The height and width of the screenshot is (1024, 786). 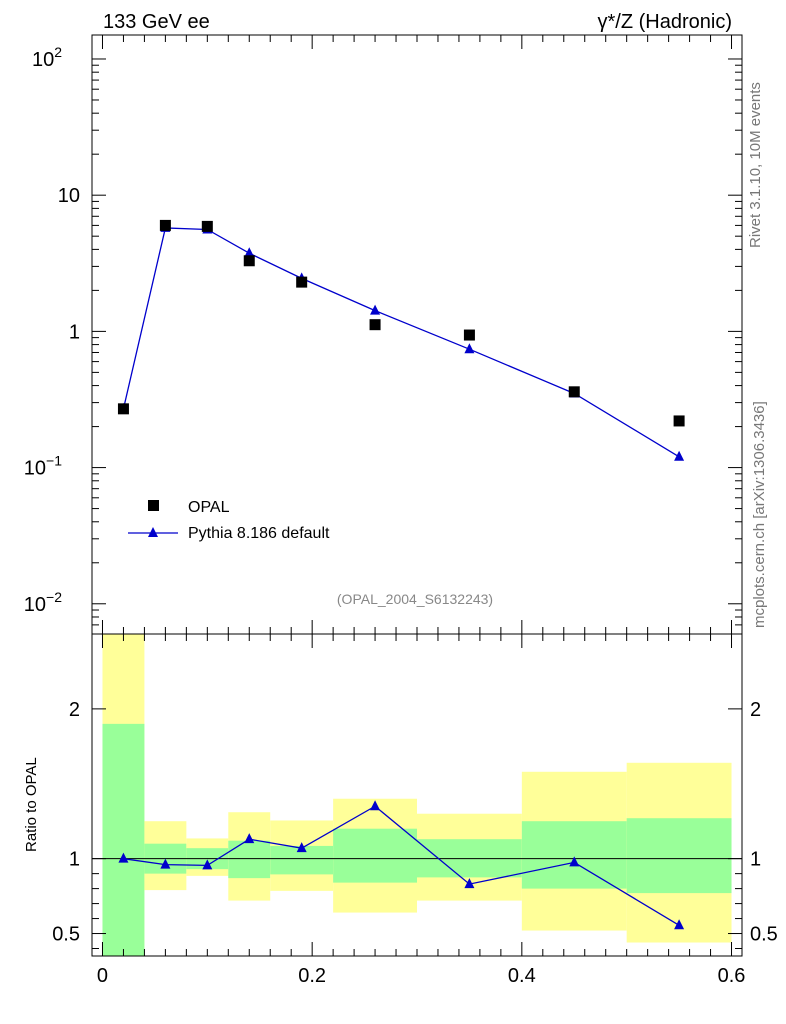 What do you see at coordinates (755, 860) in the screenshot?
I see `ratio-y-tick-label-right: 1` at bounding box center [755, 860].